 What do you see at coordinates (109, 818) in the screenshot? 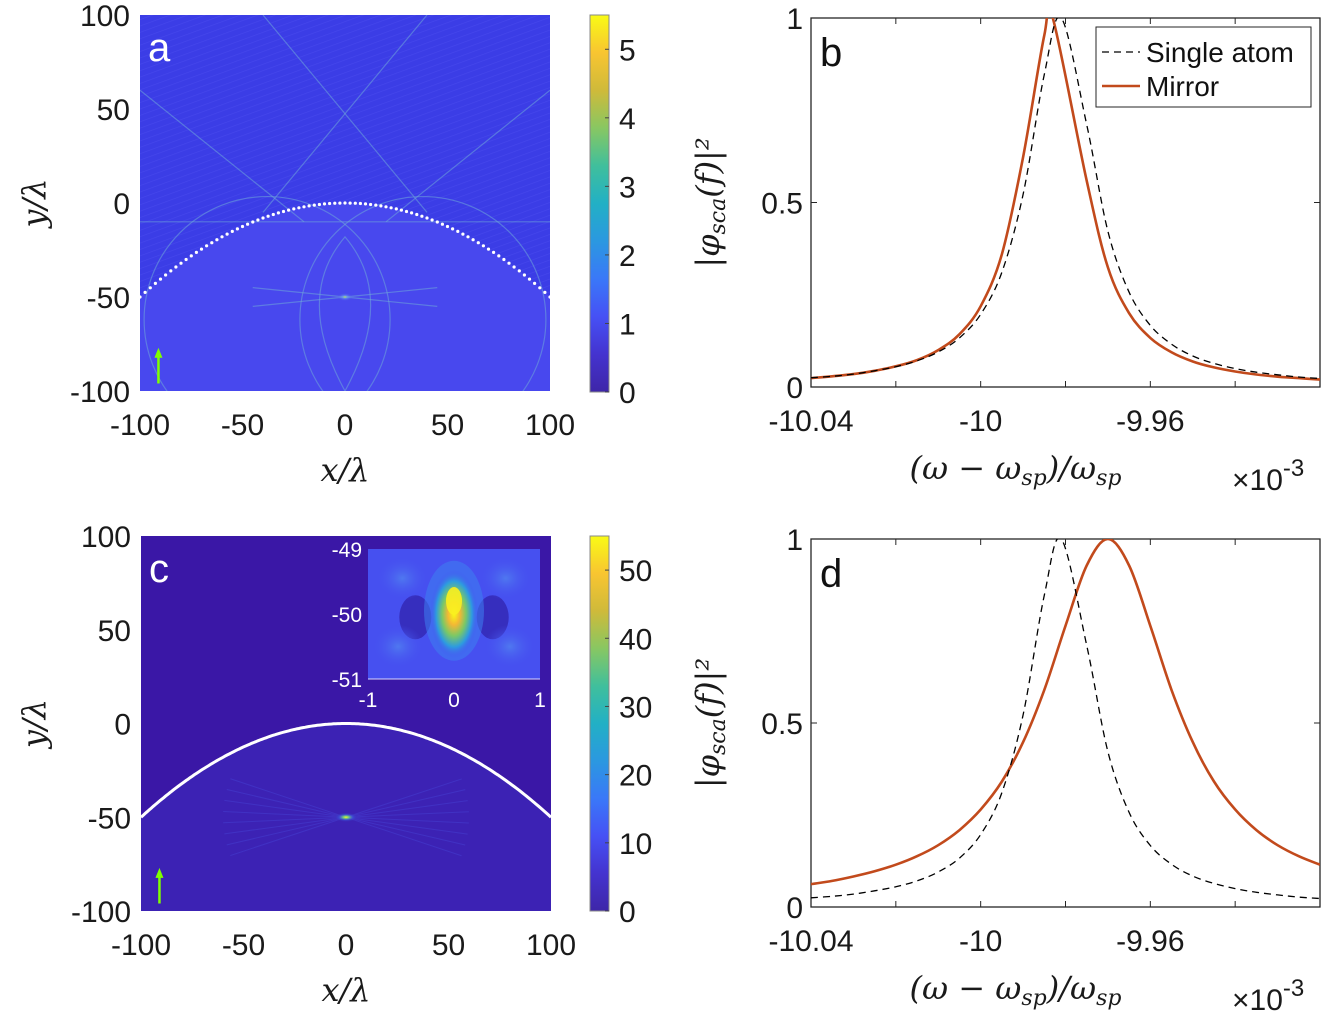
I see `y-tick-label: -50` at bounding box center [109, 818].